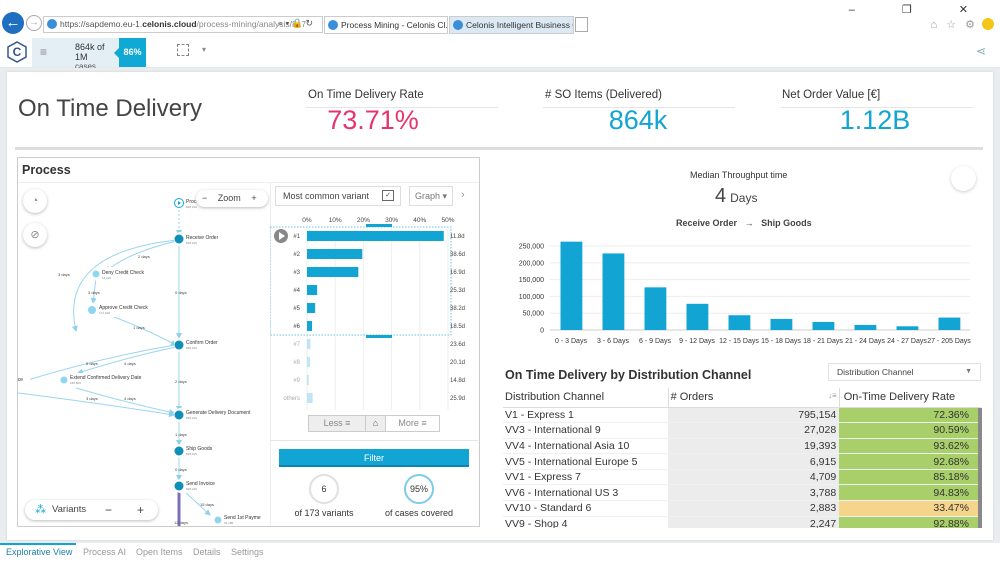  Describe the element at coordinates (91, 510) in the screenshot. I see `variants-control: ⁂ Variants − +` at that location.